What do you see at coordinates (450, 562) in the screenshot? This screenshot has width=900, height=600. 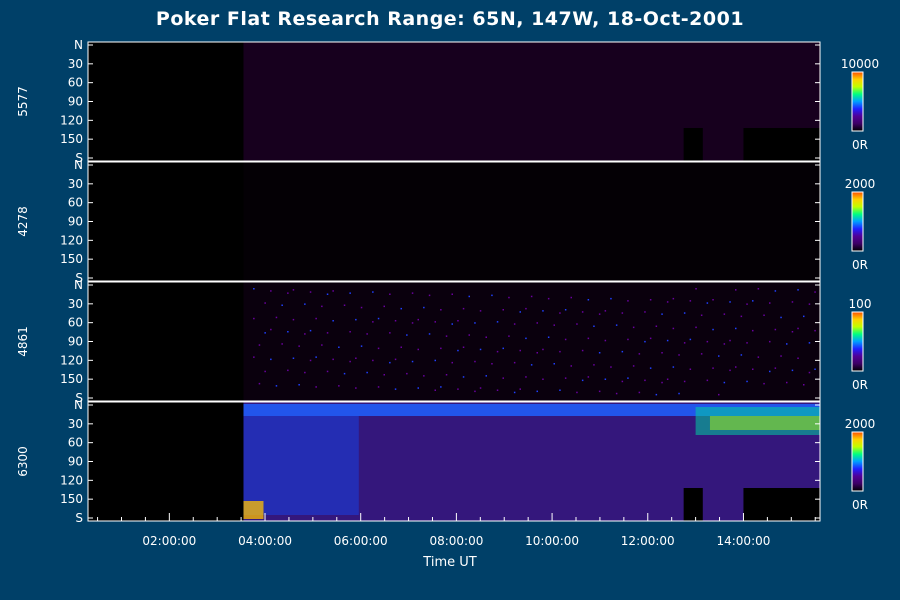 I see `x-axis-label: Time UT` at bounding box center [450, 562].